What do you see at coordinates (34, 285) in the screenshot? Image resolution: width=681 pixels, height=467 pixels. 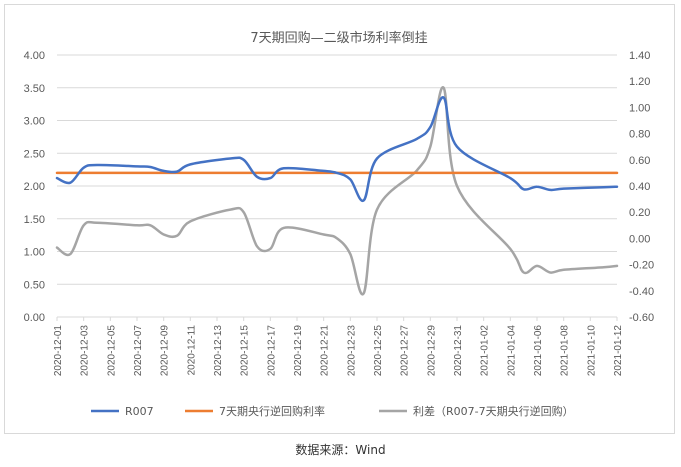 I see `left-tick-label: 0.50` at bounding box center [34, 285].